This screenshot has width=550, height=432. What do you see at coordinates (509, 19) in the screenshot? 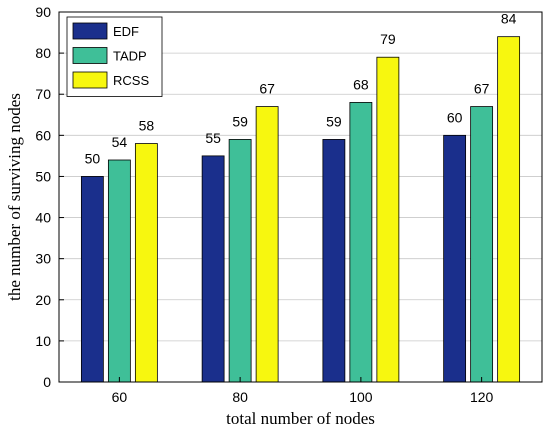
I see `data-label-rcss-120: 84` at bounding box center [509, 19].